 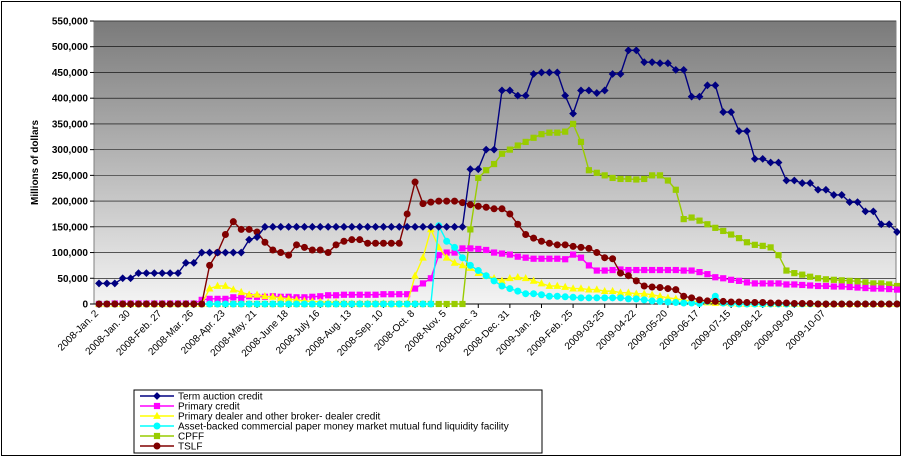 What do you see at coordinates (172, 437) in the screenshot?
I see `legend-entry: CPFF` at bounding box center [172, 437].